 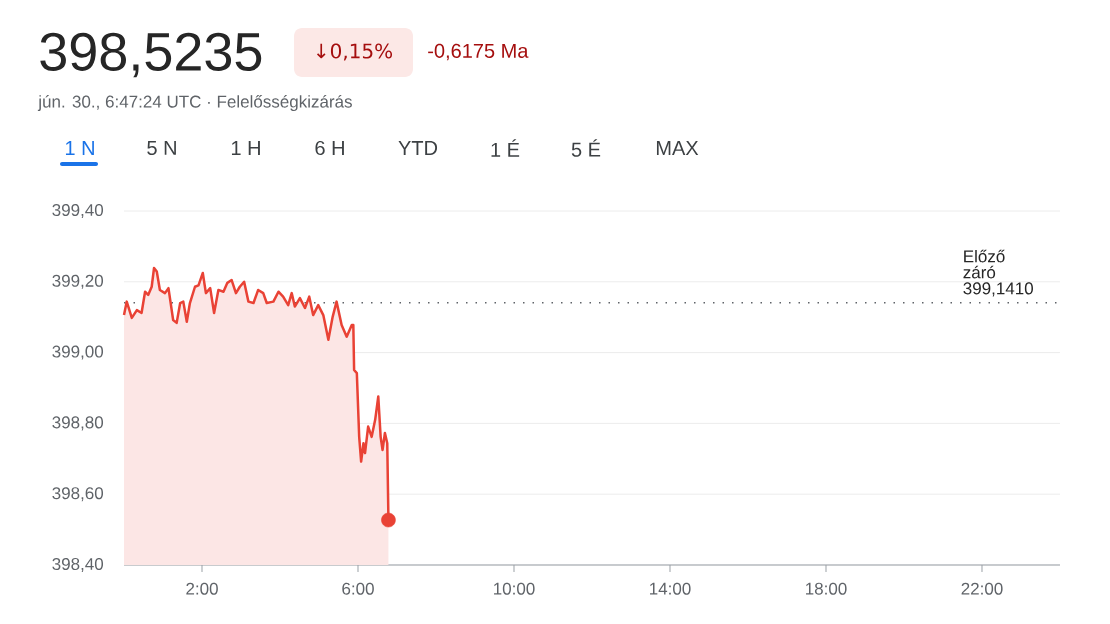 What do you see at coordinates (79, 148) in the screenshot?
I see `text: 1 N` at bounding box center [79, 148].